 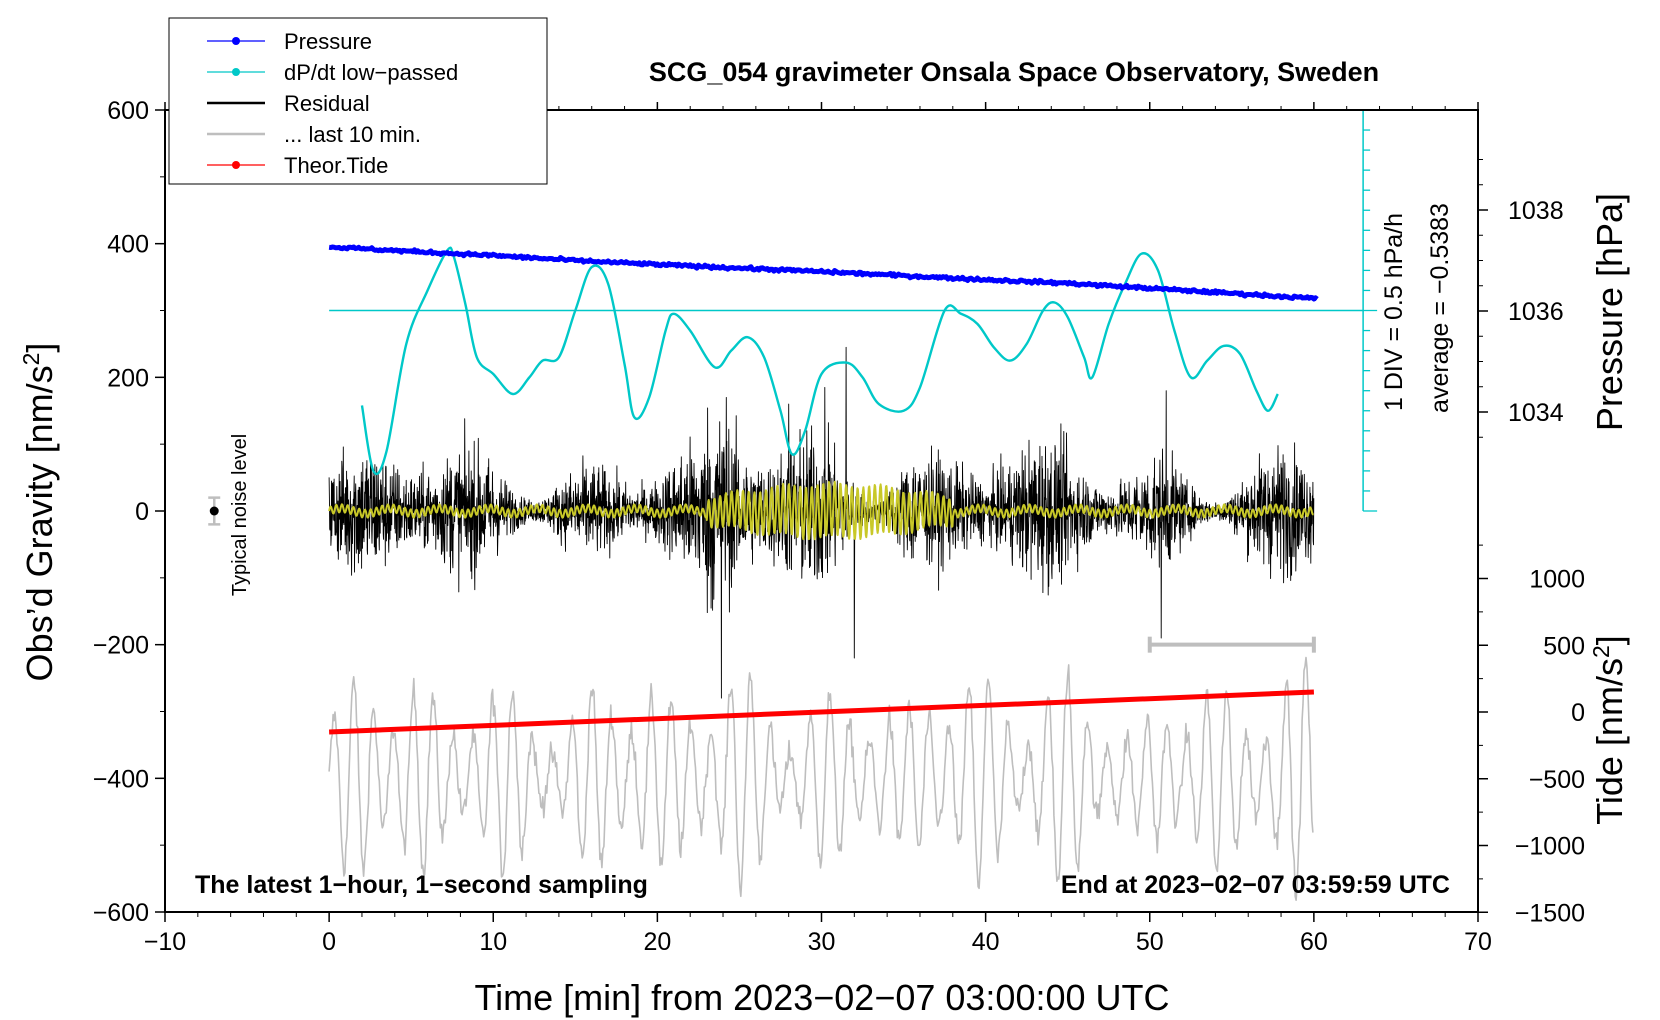 What do you see at coordinates (1394, 312) in the screenshot?
I see `dpdt-scale-label: 1 DIV = 0.5 hPa/h` at bounding box center [1394, 312].